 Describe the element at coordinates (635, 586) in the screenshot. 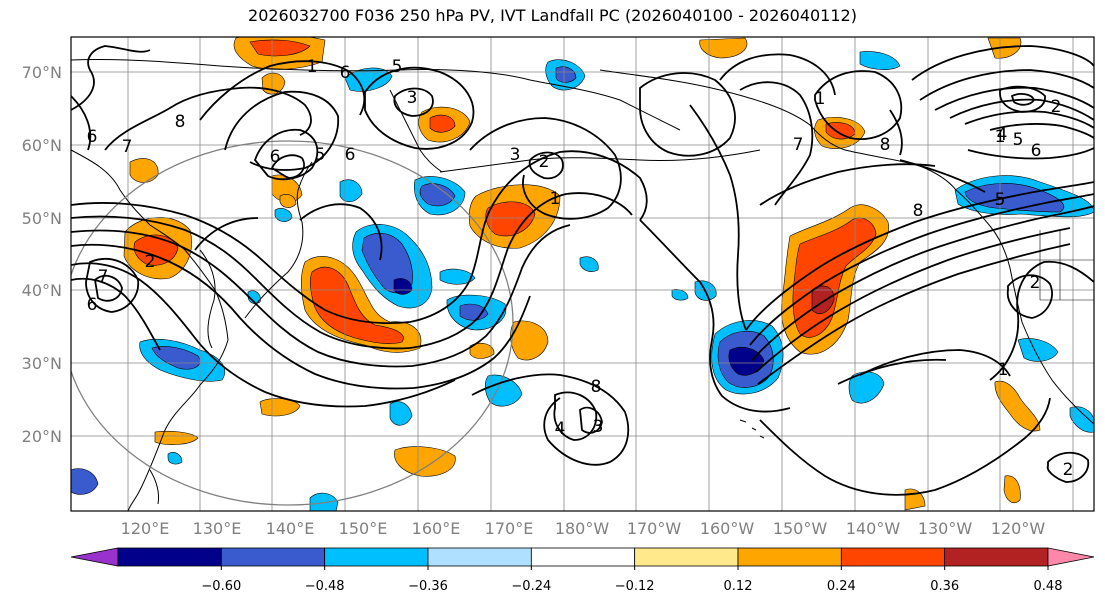

I see `colorbar-tick-label: −0.12` at that location.